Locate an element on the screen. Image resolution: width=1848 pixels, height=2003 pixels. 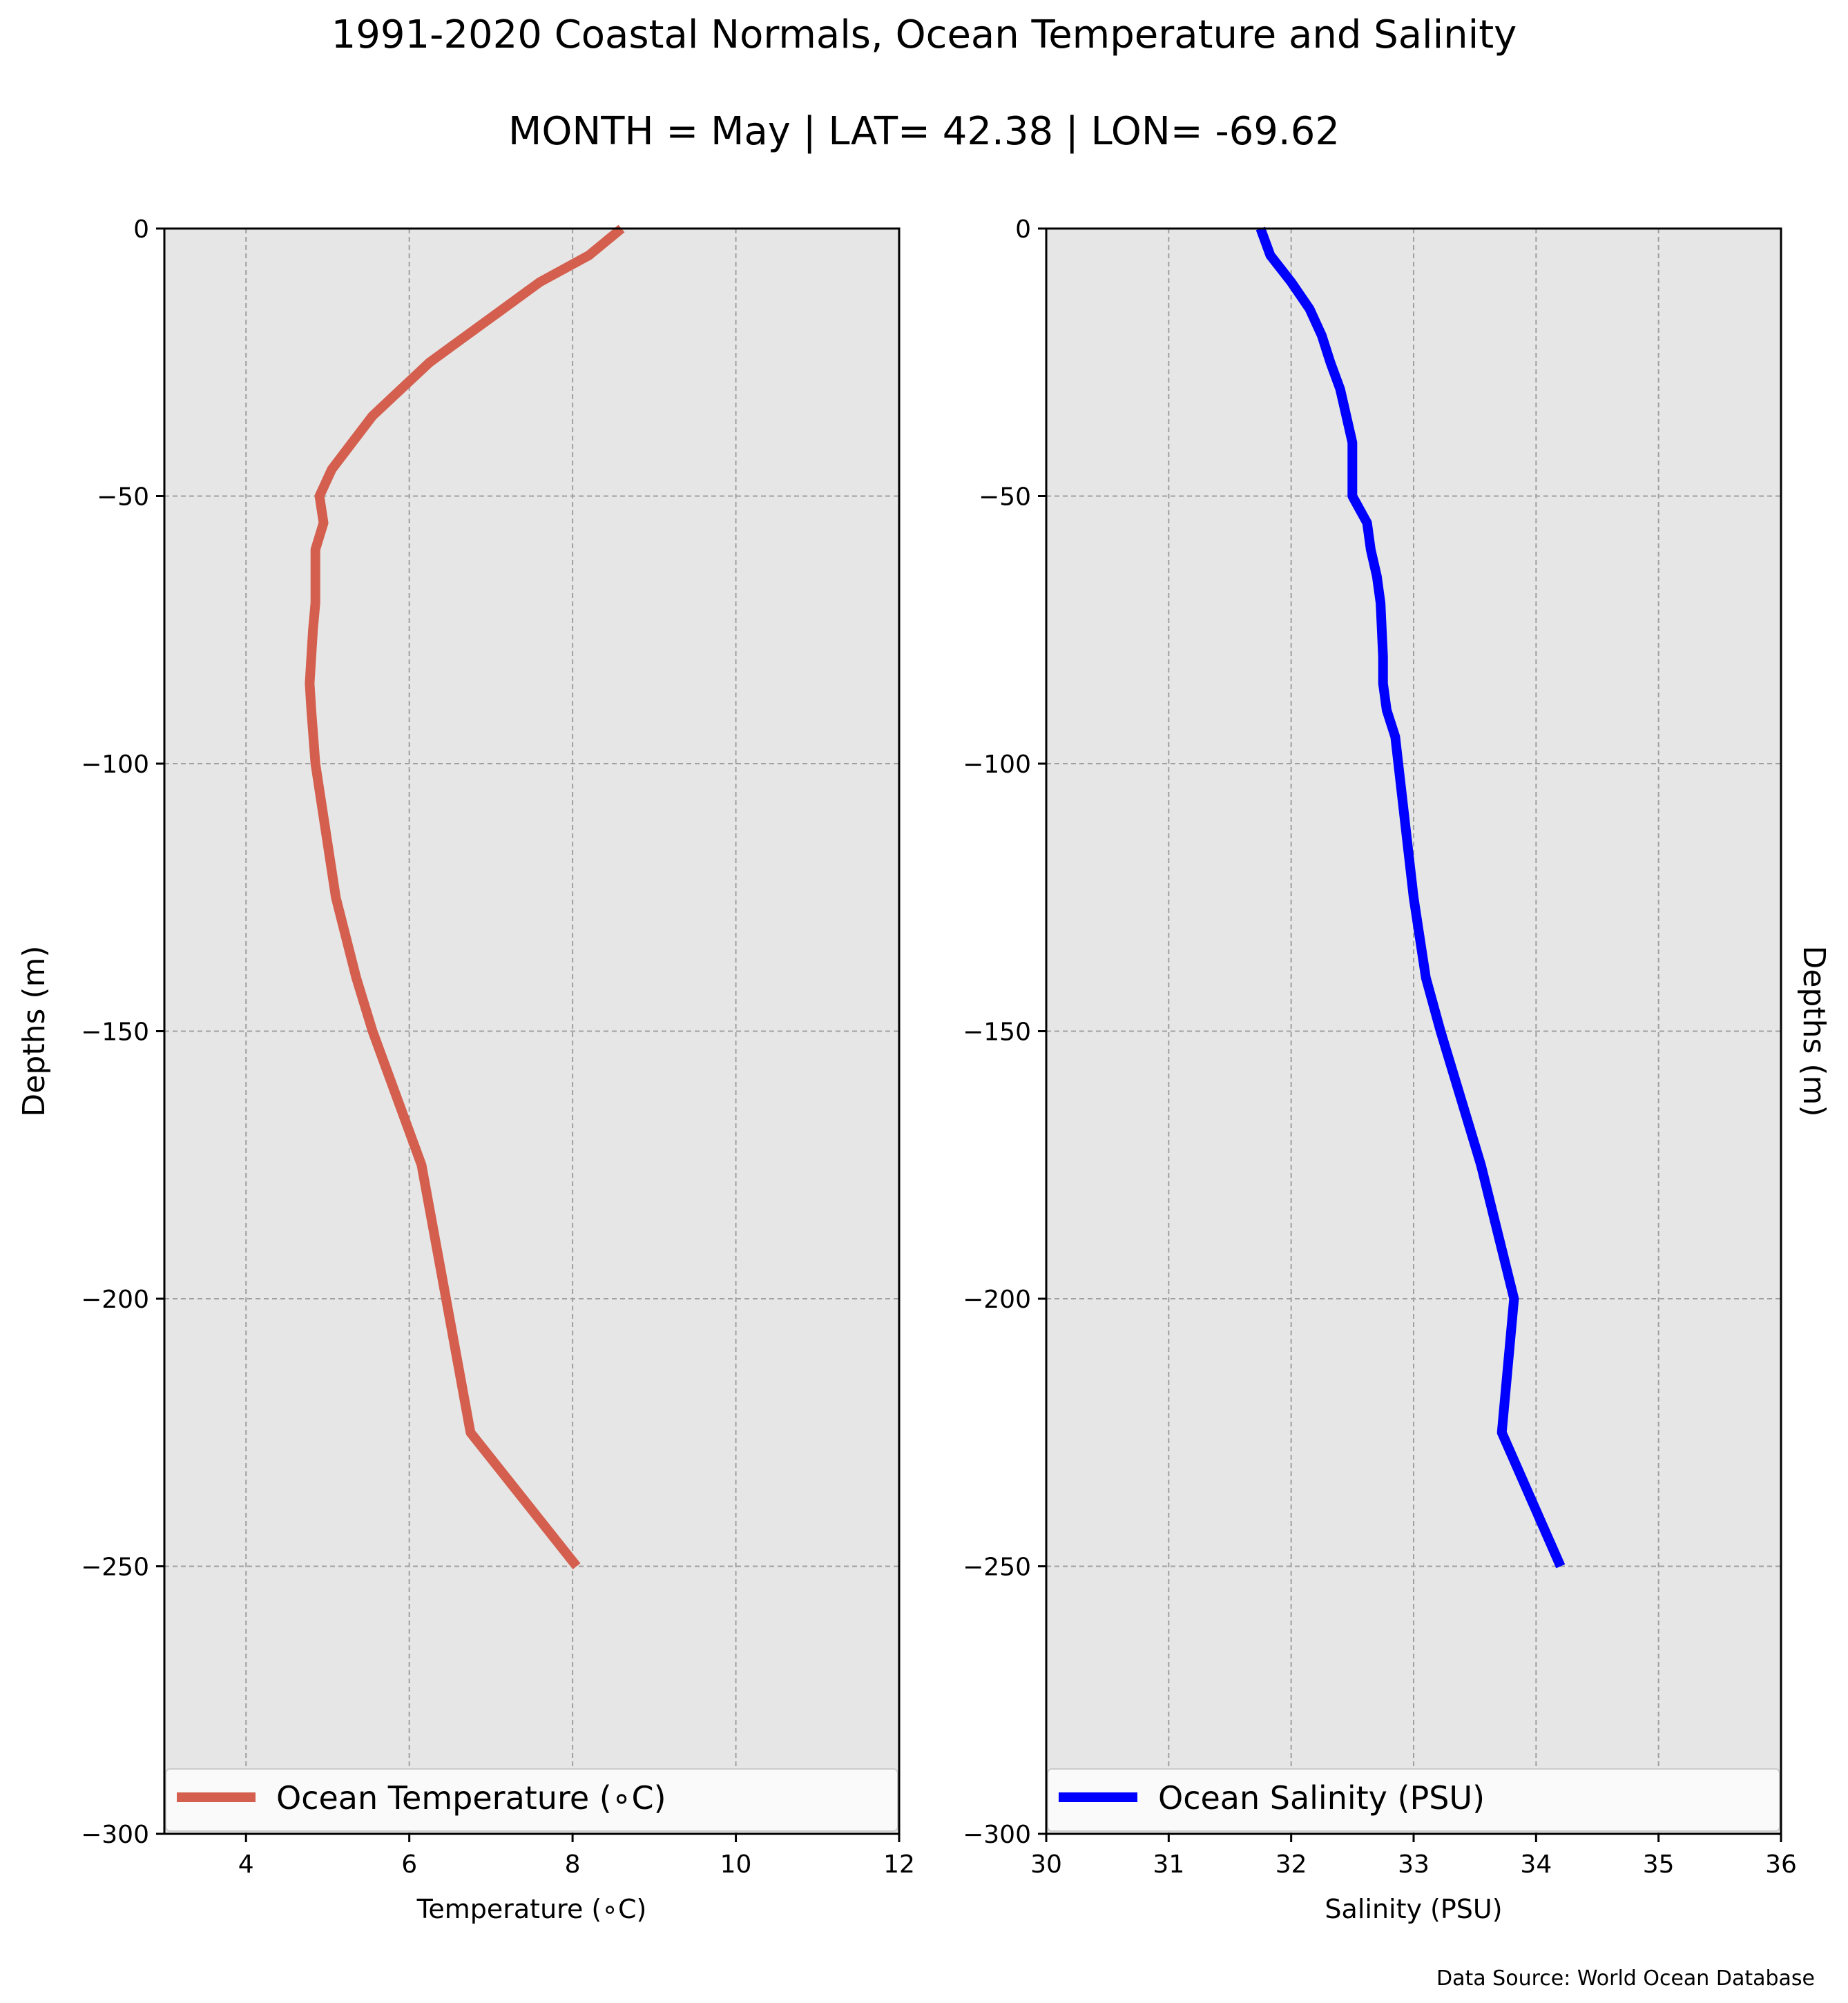
x-tick-label: 8 is located at coordinates (573, 1864).